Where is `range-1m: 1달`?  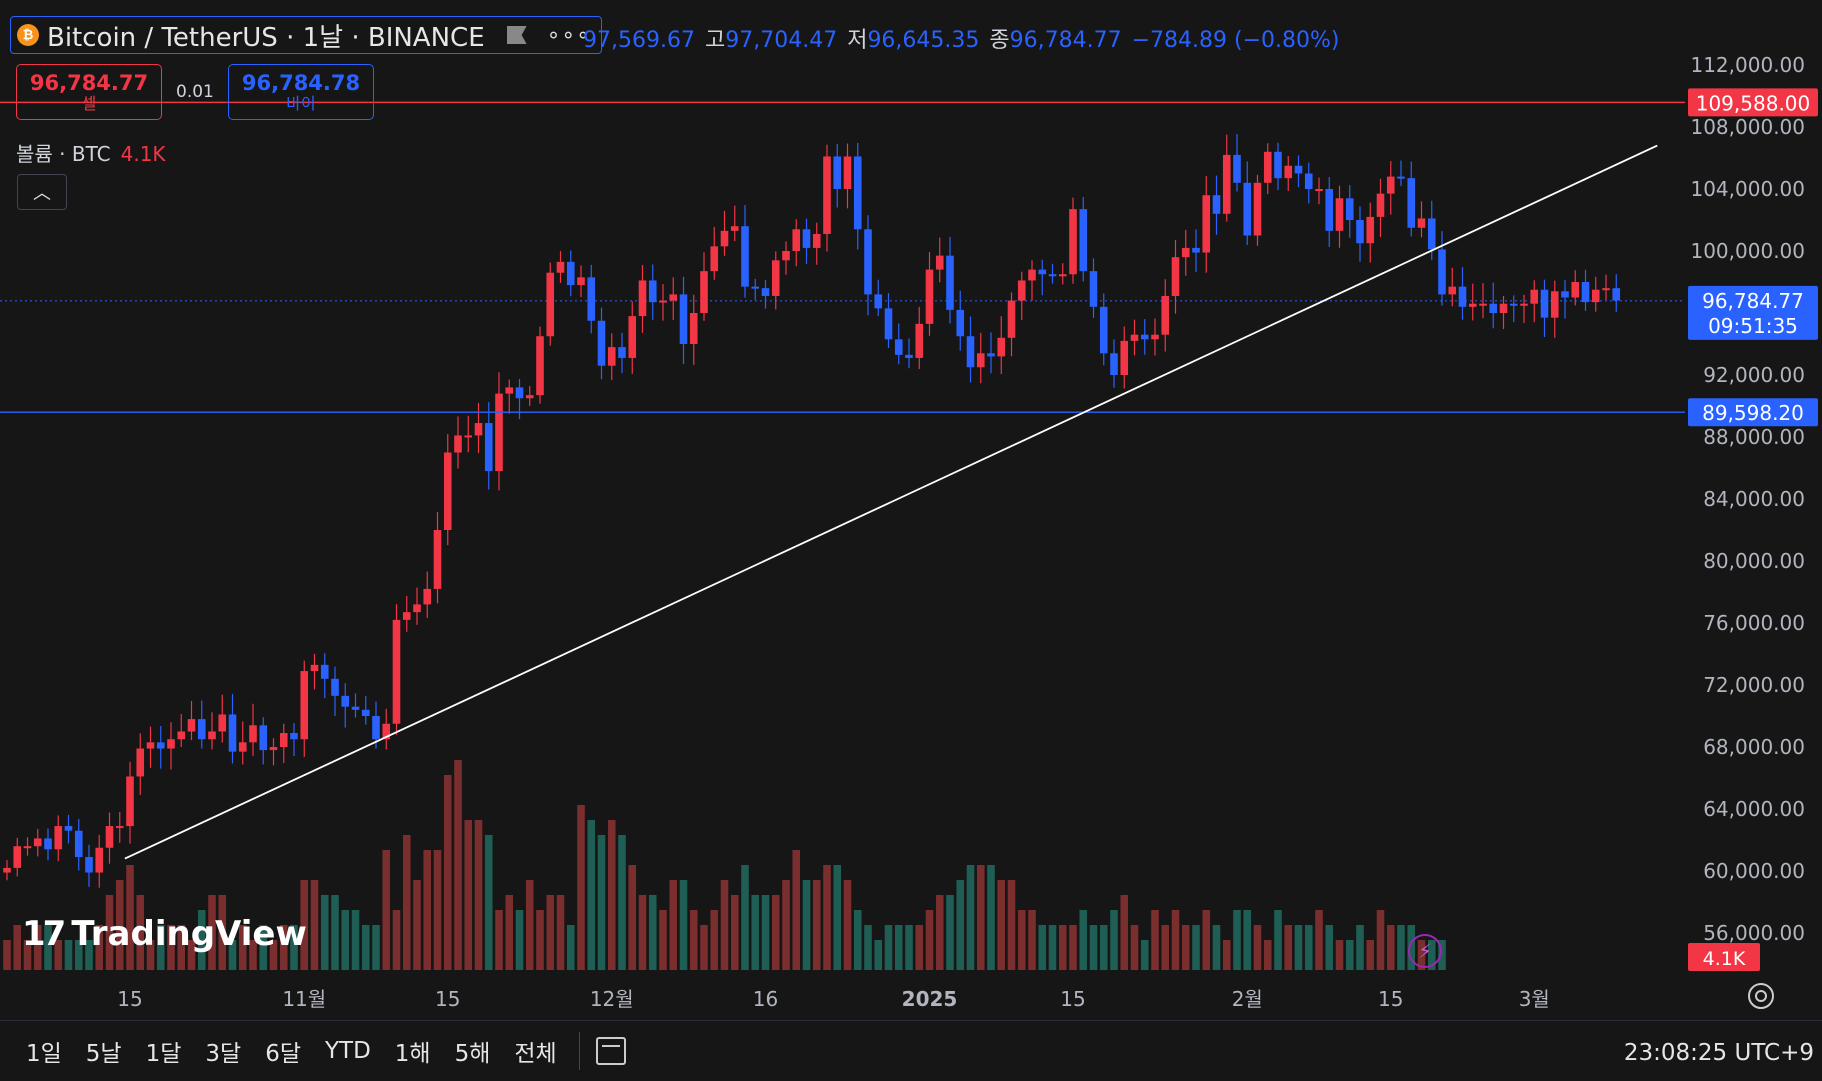 range-1m: 1달 is located at coordinates (163, 1054).